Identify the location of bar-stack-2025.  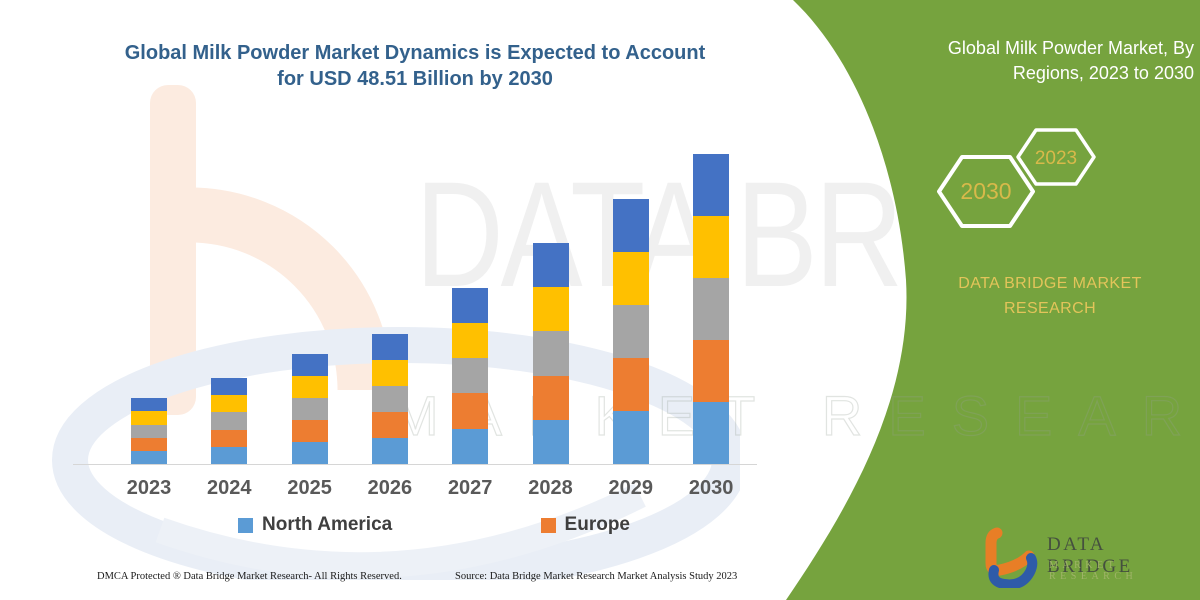
(309, 409).